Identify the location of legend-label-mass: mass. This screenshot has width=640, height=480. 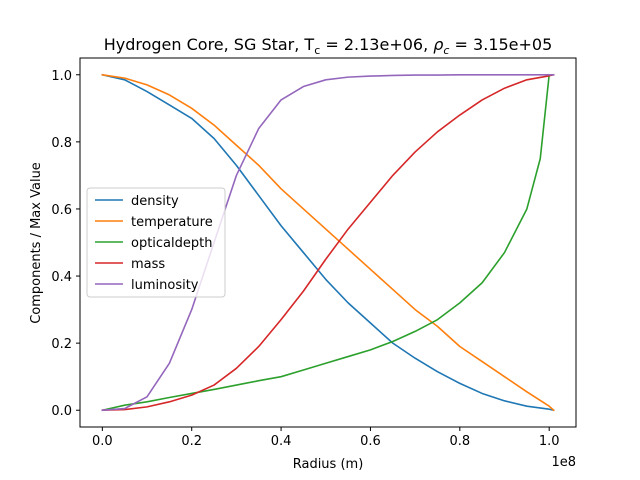
(148, 264).